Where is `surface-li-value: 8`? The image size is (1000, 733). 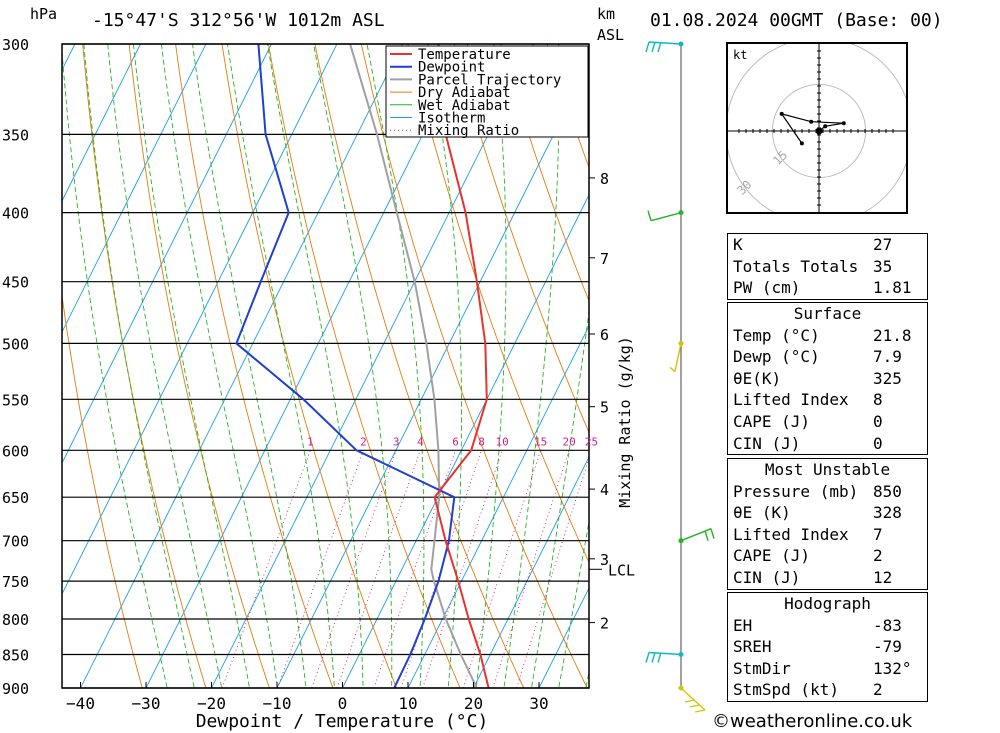 surface-li-value: 8 is located at coordinates (878, 400).